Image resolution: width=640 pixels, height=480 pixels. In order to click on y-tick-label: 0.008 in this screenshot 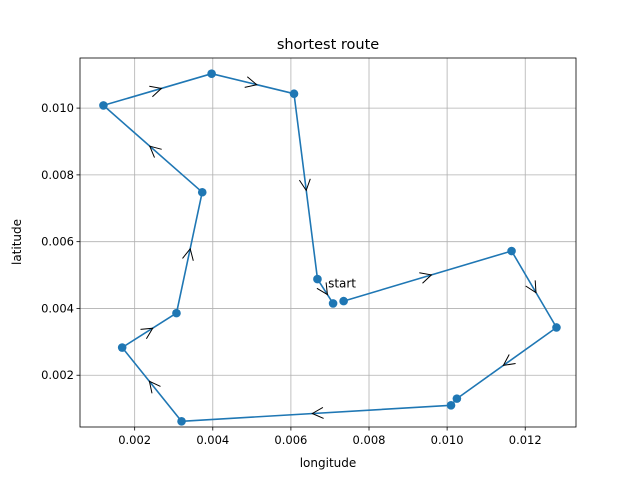, I will do `click(57, 175)`.